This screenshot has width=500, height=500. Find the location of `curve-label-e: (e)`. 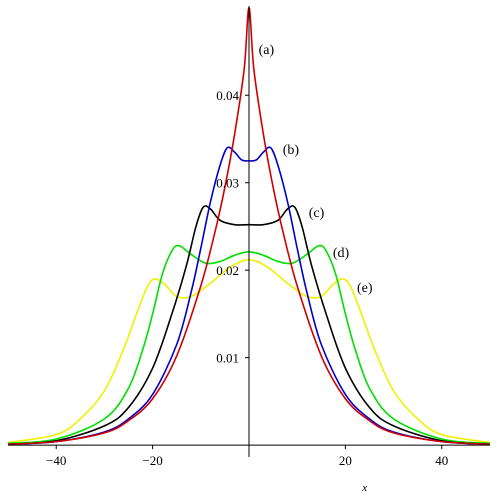

curve-label-e: (e) is located at coordinates (365, 288).